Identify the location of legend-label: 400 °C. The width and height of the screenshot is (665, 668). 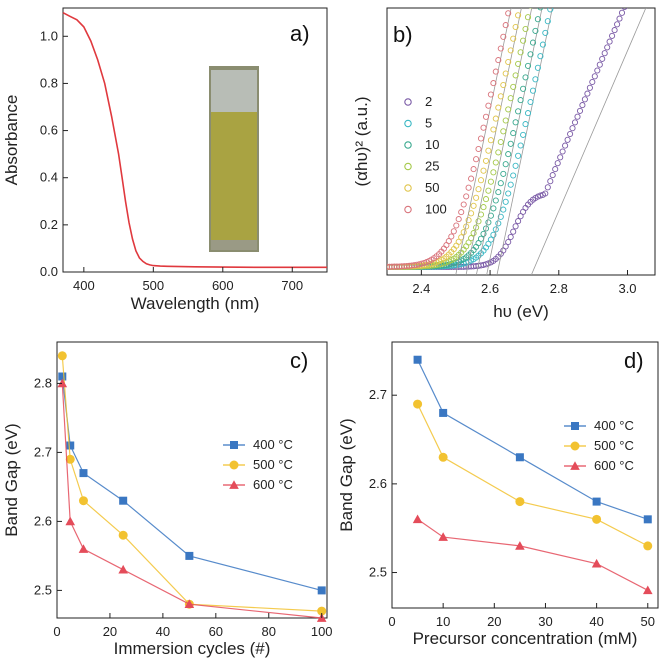
(614, 425).